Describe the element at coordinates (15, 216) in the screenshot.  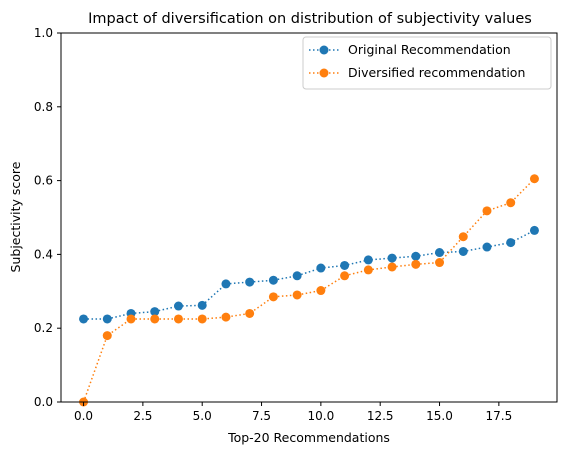
I see `y-axis-label: Subjectivity score` at that location.